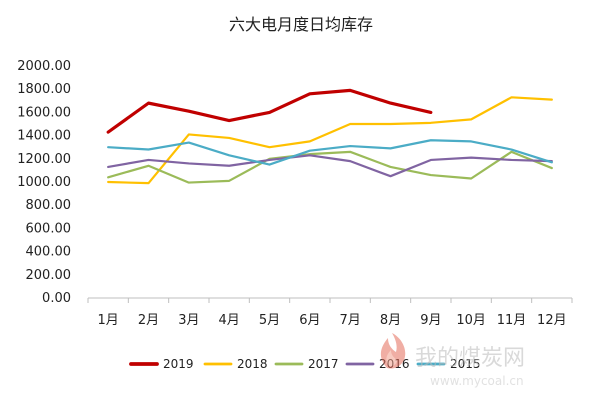 This screenshot has height=403, width=603. Describe the element at coordinates (323, 364) in the screenshot. I see `legend-label: 2017` at that location.